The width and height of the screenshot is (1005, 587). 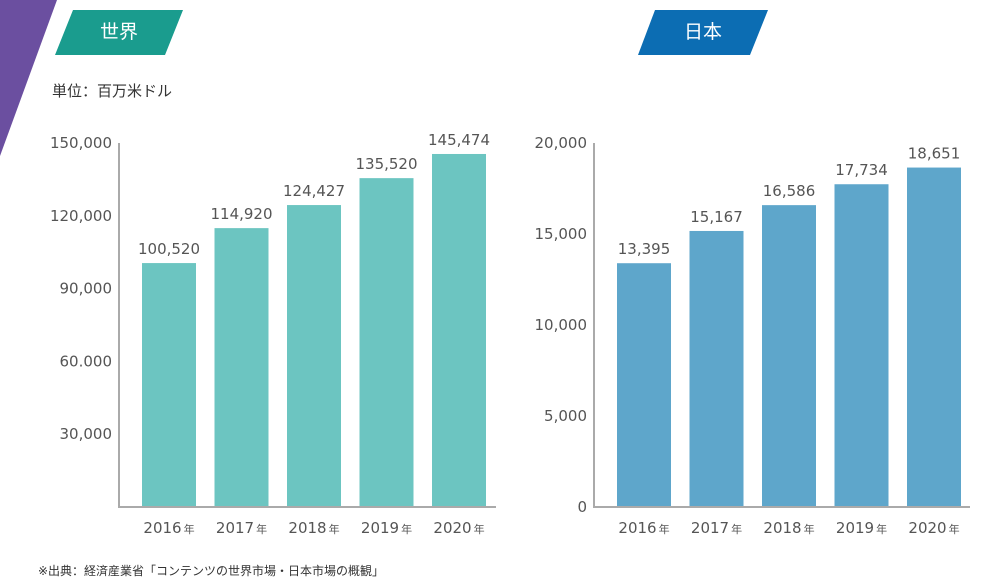 What do you see at coordinates (241, 528) in the screenshot?
I see `world-x-tick-label: 2017 年` at bounding box center [241, 528].